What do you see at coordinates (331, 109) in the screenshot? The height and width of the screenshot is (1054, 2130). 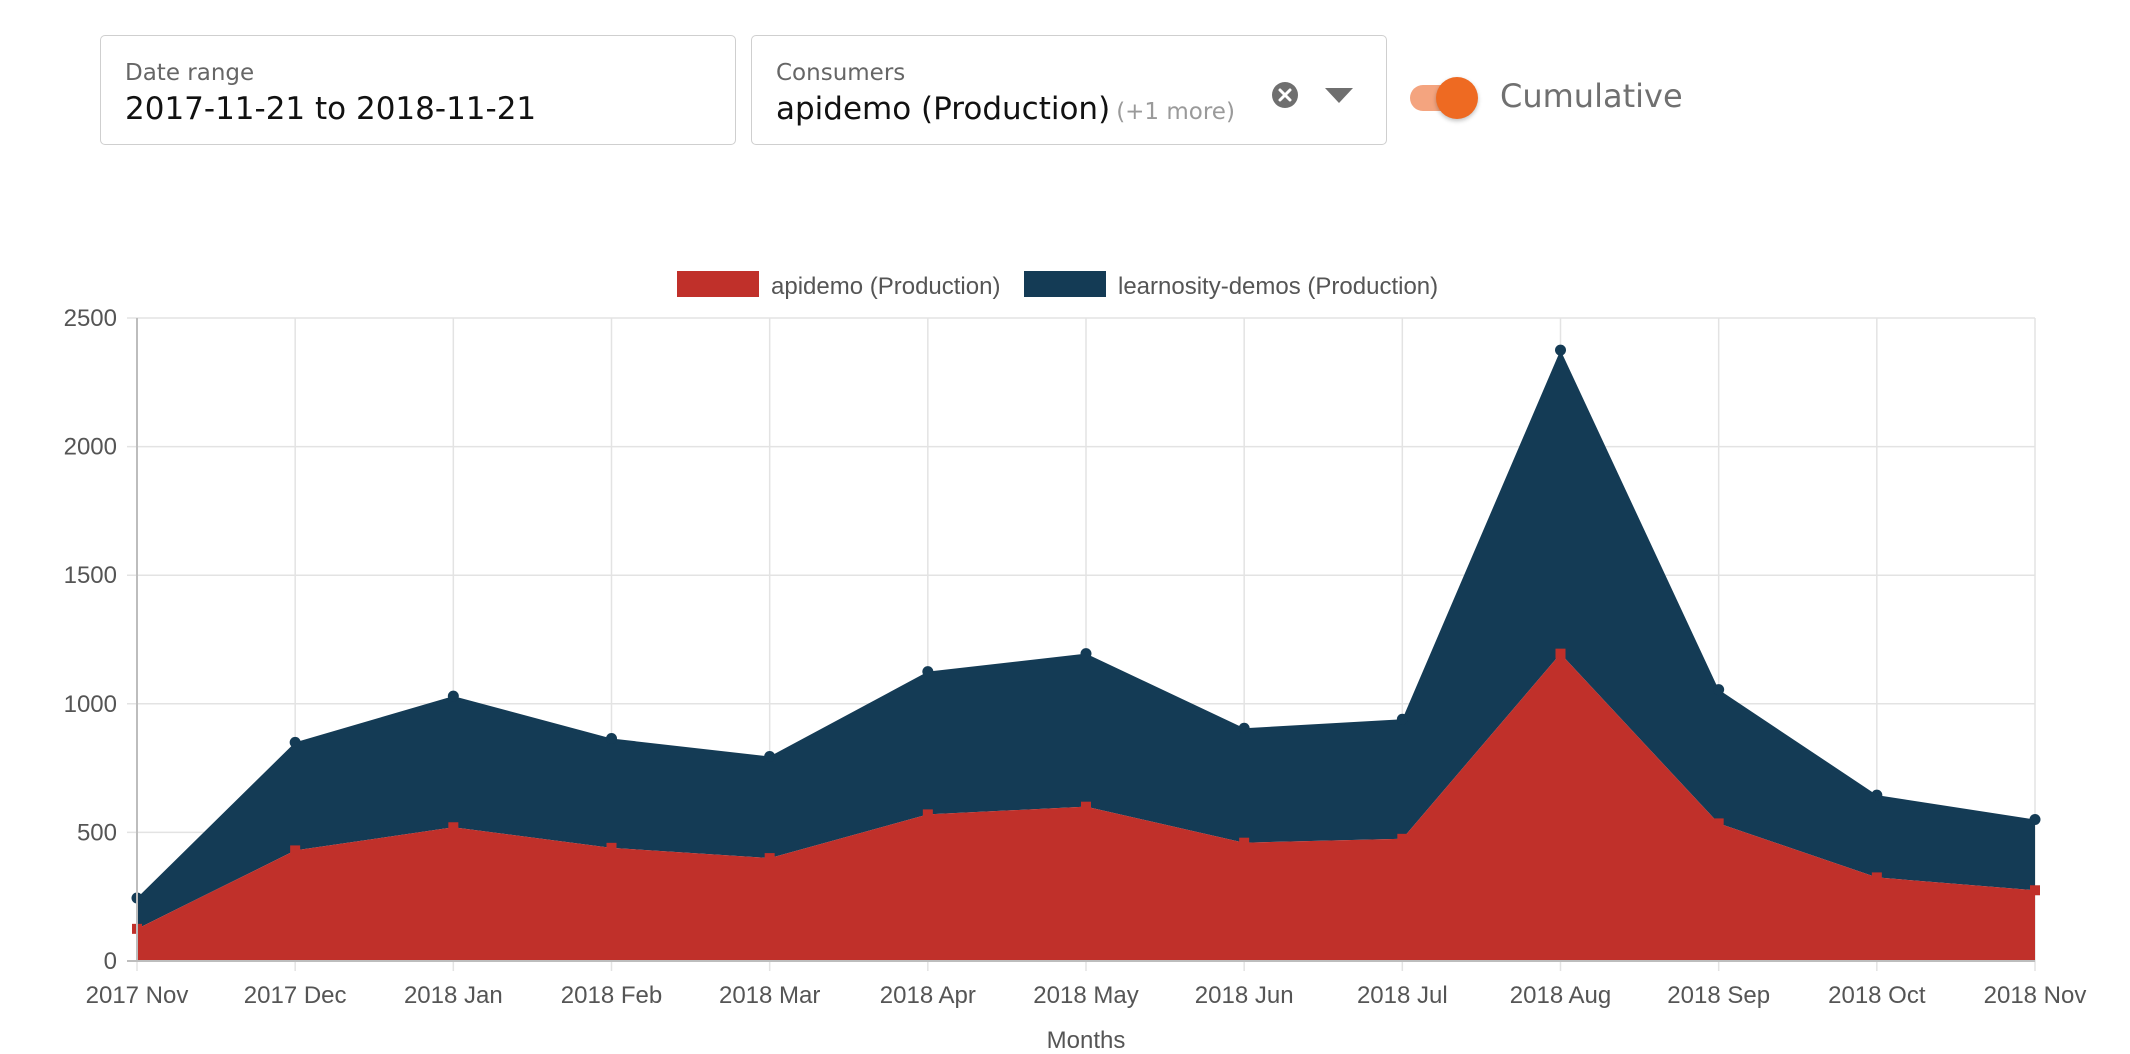 I see `date-range-value: 2017-11-21 to 2018-11-21` at bounding box center [331, 109].